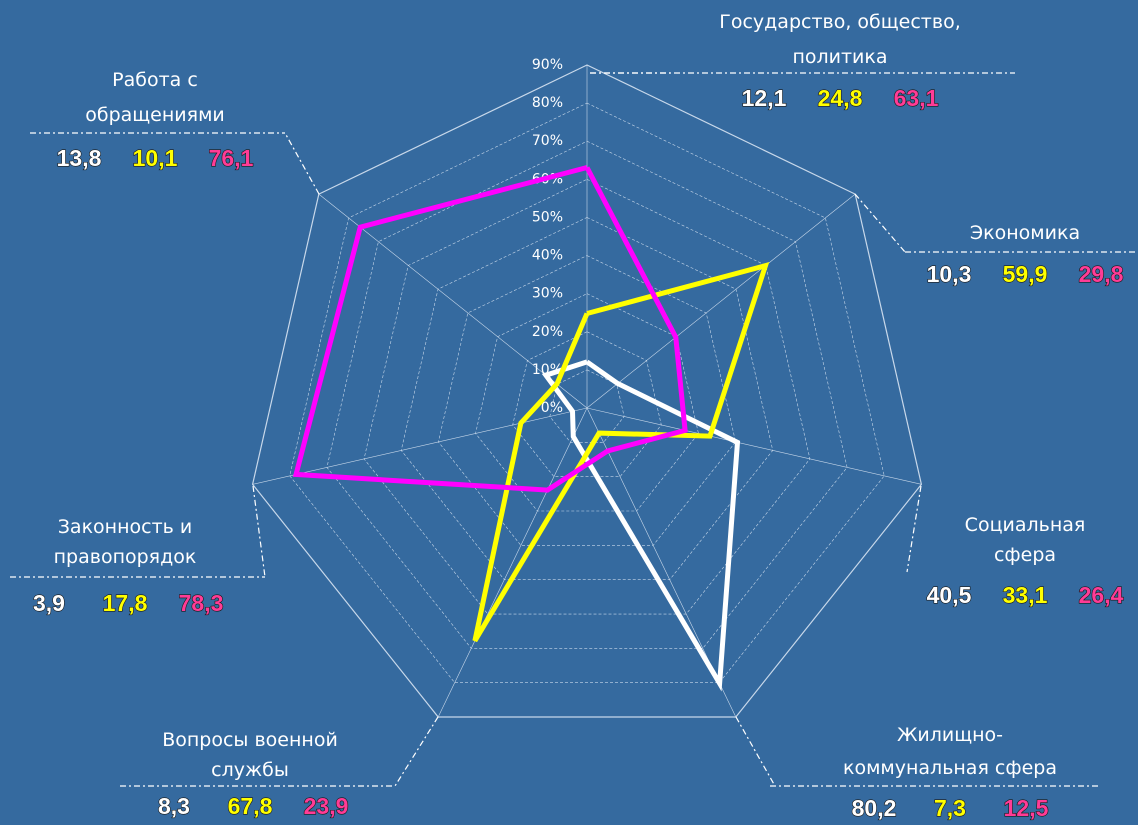  I want to click on value-label: 40,5, so click(949, 595).